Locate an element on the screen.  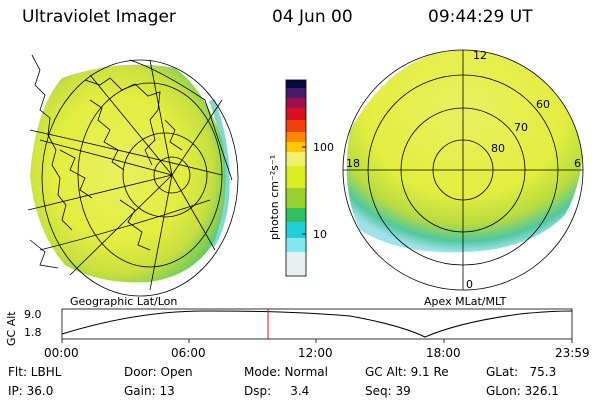
gc-alt-plot is located at coordinates (317, 325).